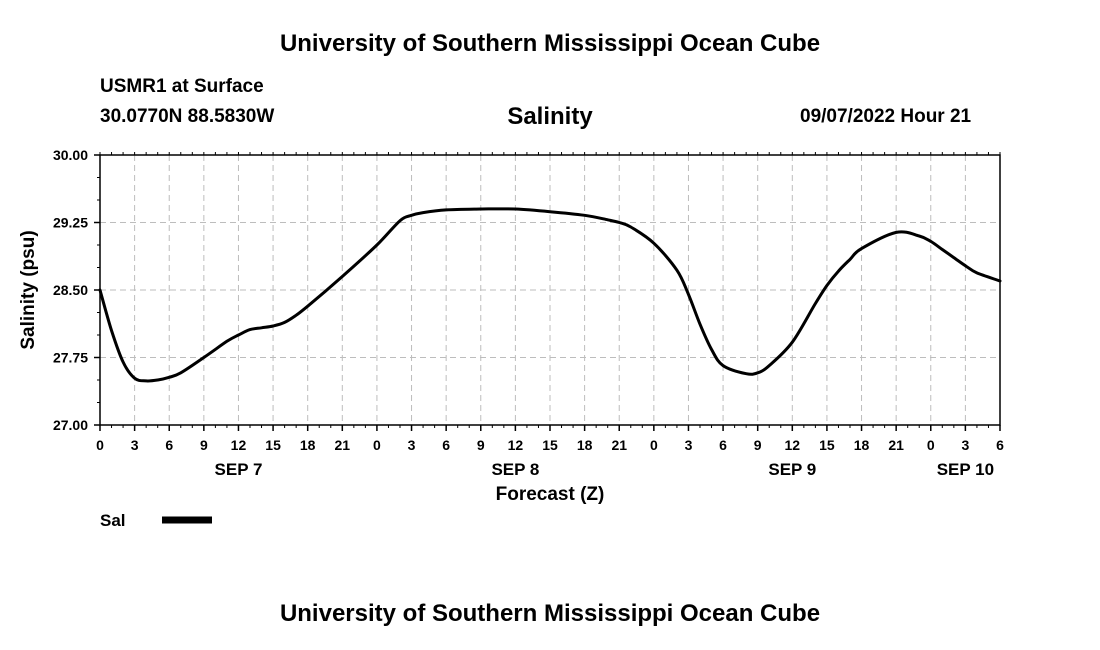  What do you see at coordinates (239, 469) in the screenshot?
I see `day-label: SEP 7` at bounding box center [239, 469].